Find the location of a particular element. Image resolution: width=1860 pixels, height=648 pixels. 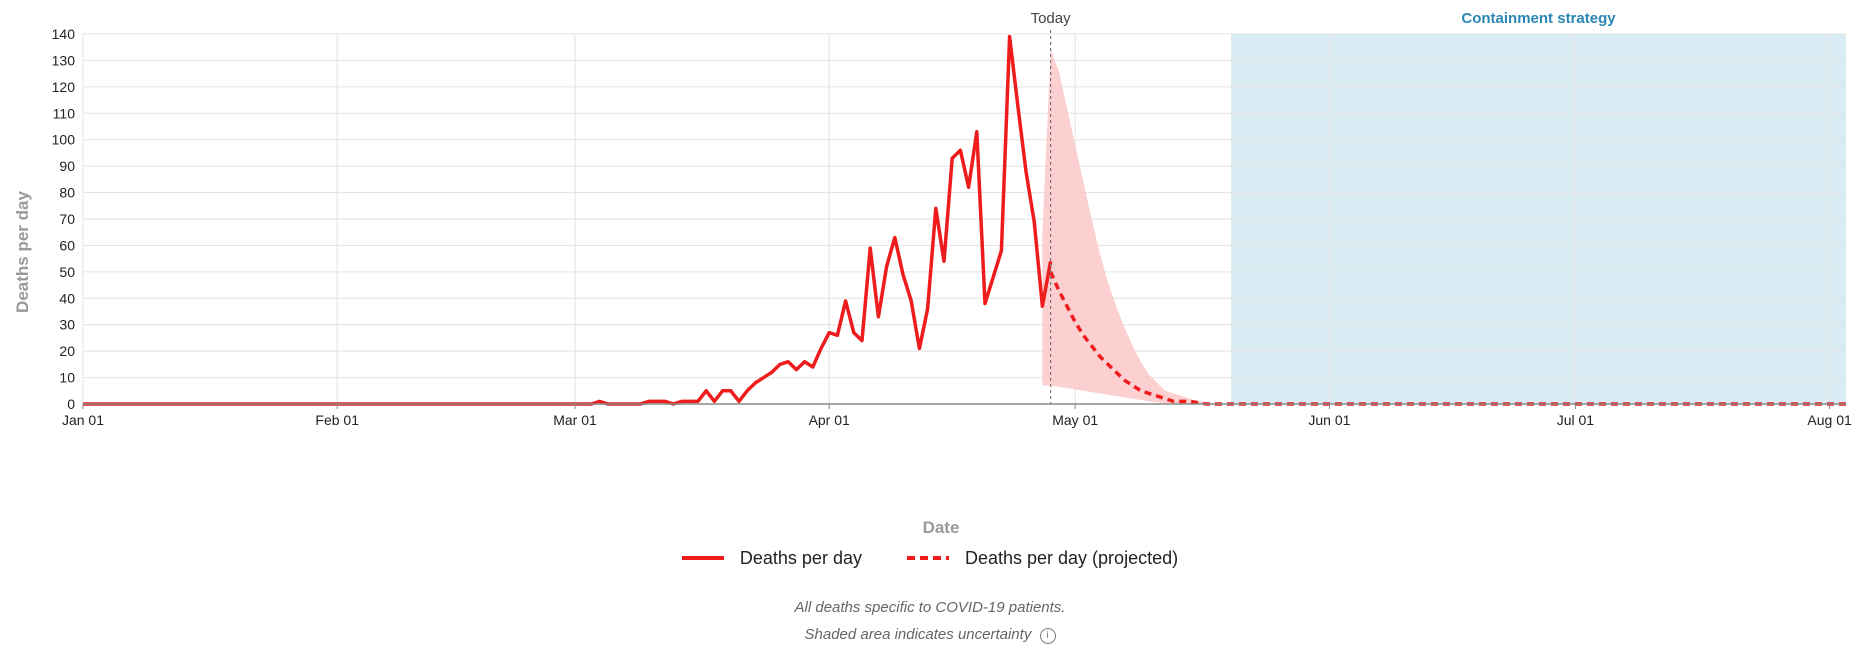

x-tick-label: Mar 01 is located at coordinates (575, 420).